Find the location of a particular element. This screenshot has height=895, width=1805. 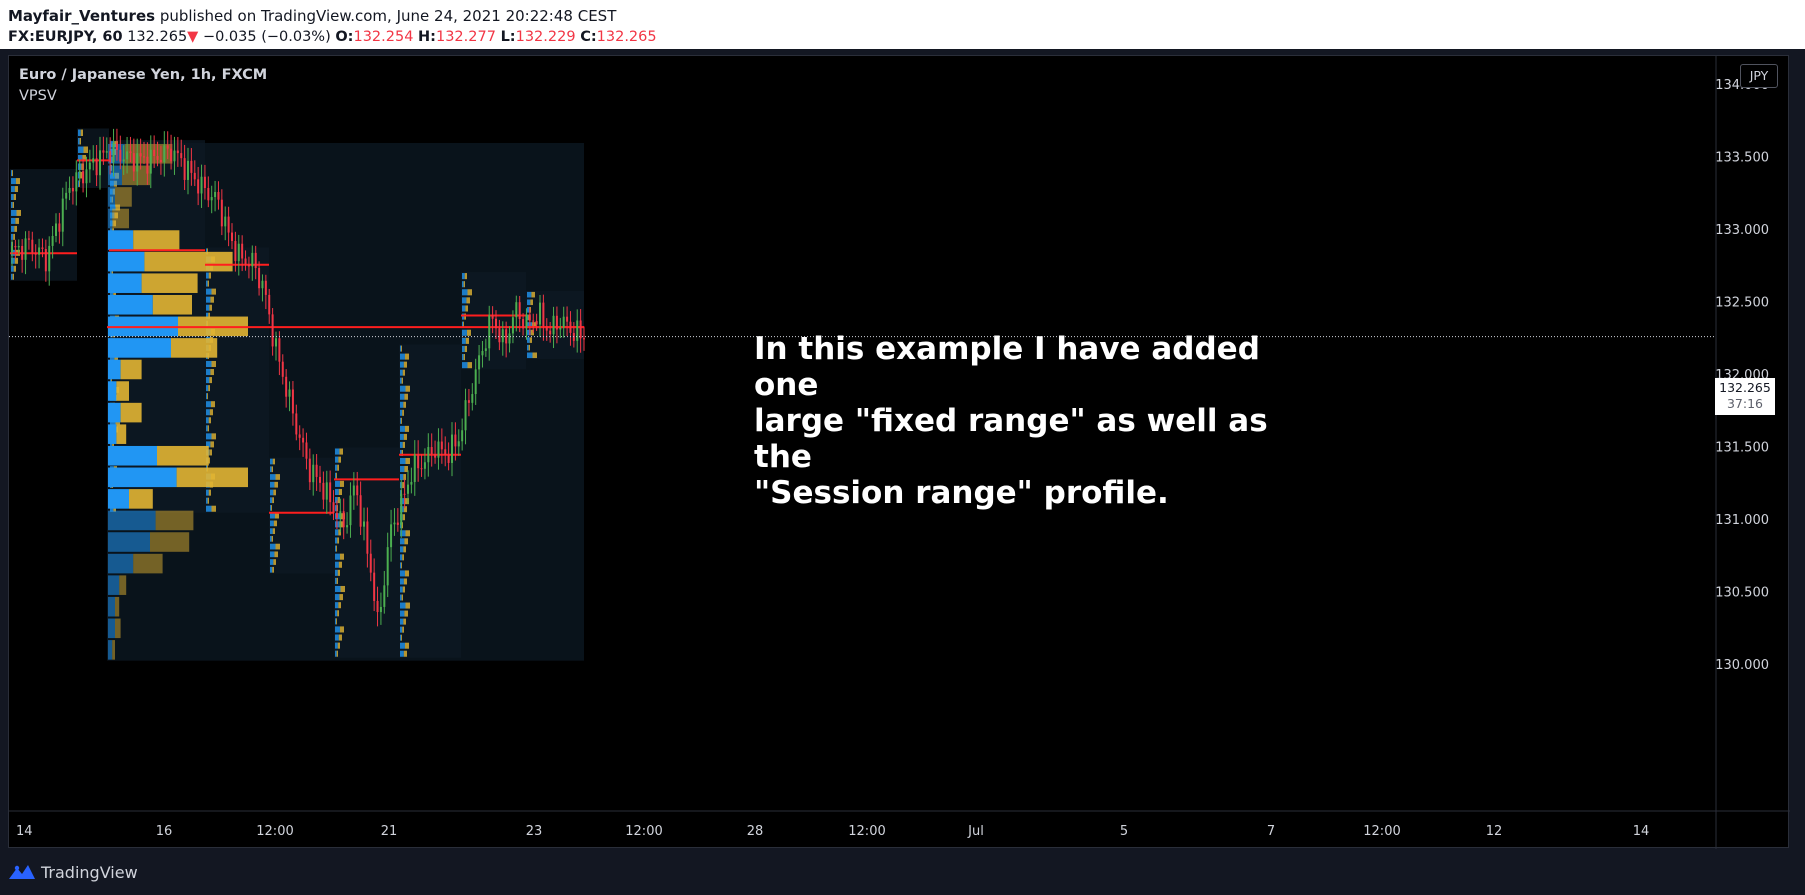

author-name: Mayfair_Ventures is located at coordinates (82, 16).